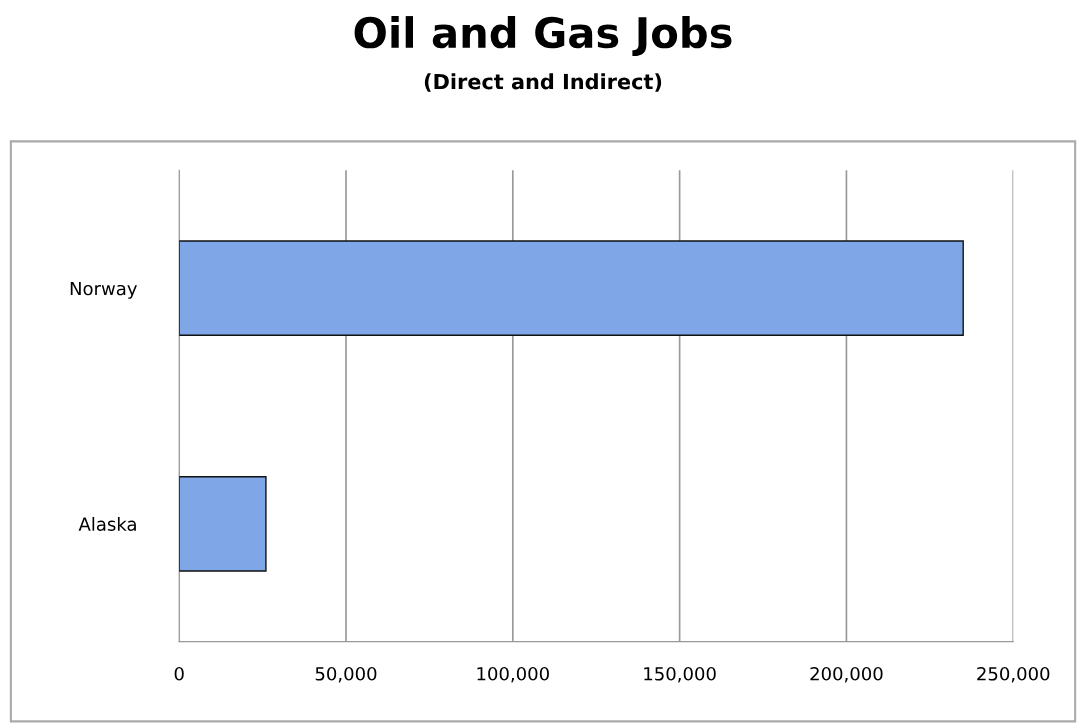 The width and height of the screenshot is (1086, 725). Describe the element at coordinates (1013, 674) in the screenshot. I see `x-tick-label: 250,000` at that location.